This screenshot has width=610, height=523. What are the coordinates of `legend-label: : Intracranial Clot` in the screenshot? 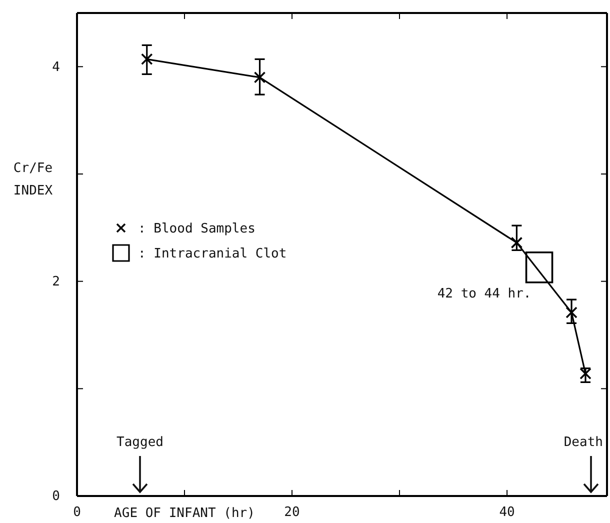 It's located at (212, 254).